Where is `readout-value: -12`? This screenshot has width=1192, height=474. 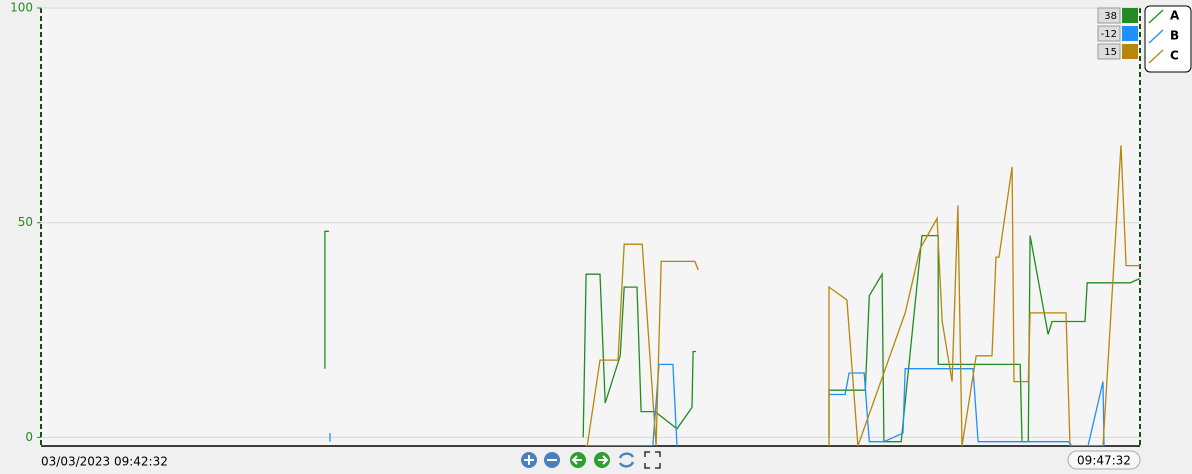 readout-value: -12 is located at coordinates (1109, 34).